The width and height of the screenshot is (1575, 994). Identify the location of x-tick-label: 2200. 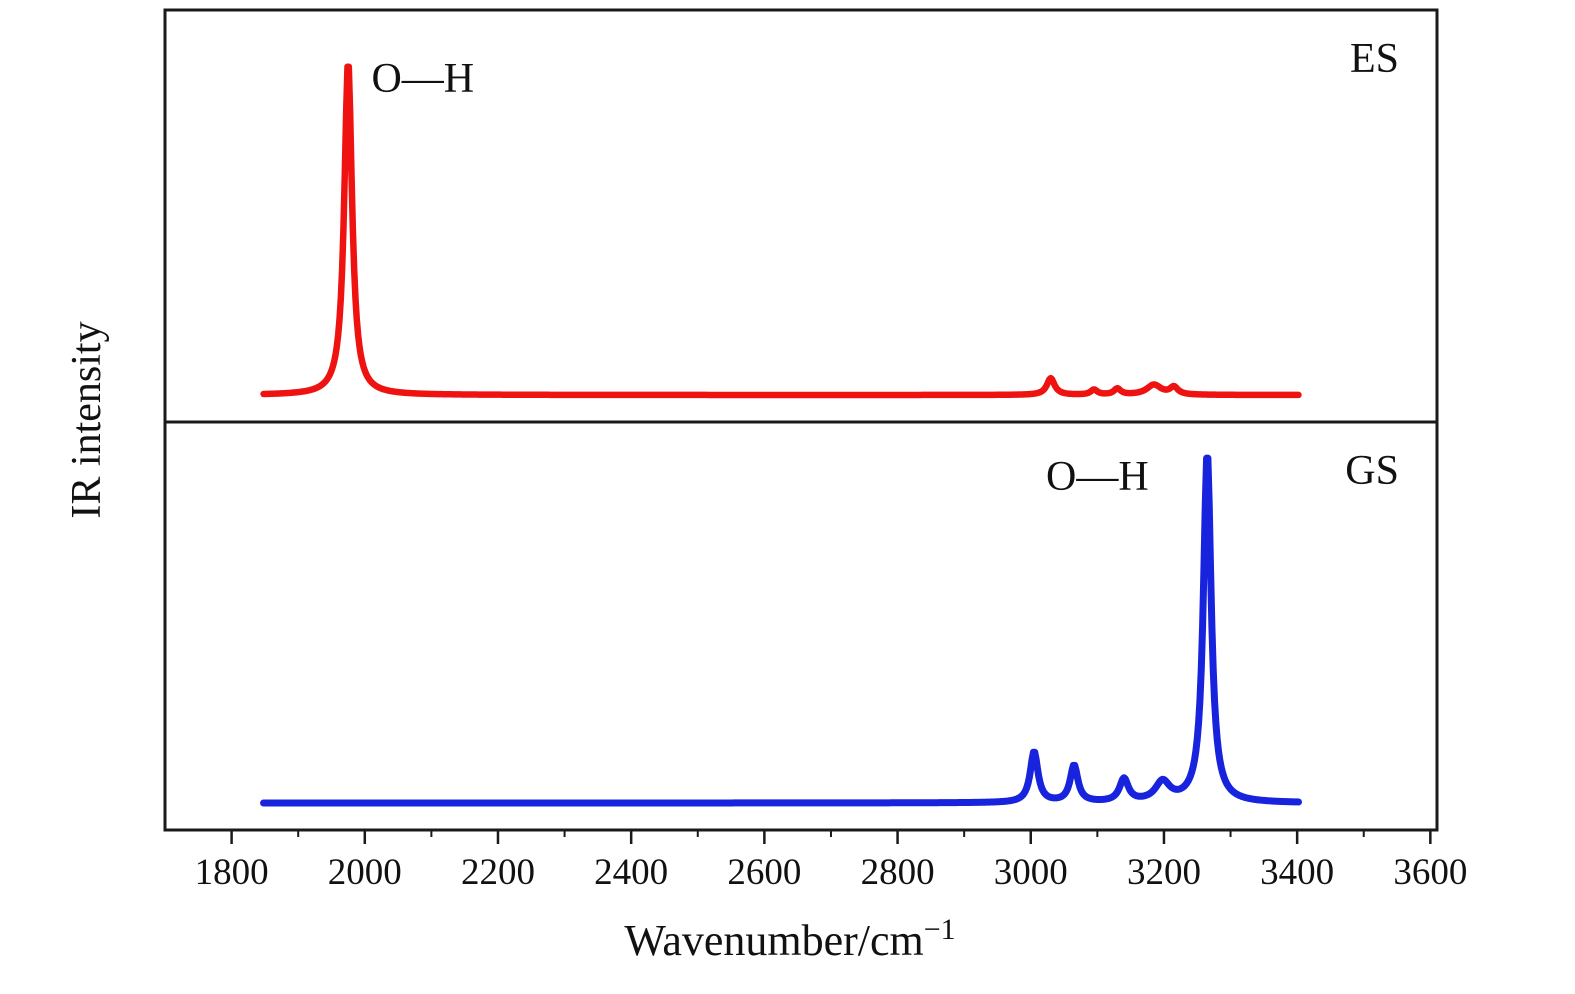
(498, 872).